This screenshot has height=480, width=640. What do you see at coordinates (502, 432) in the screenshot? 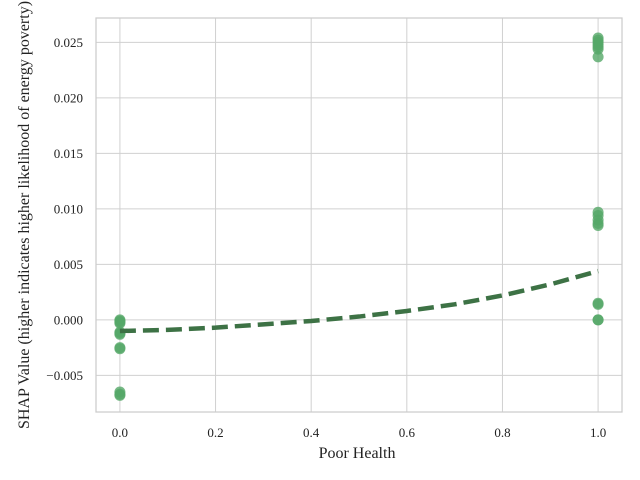
I see `x-tick-label: 0.8` at bounding box center [502, 432].